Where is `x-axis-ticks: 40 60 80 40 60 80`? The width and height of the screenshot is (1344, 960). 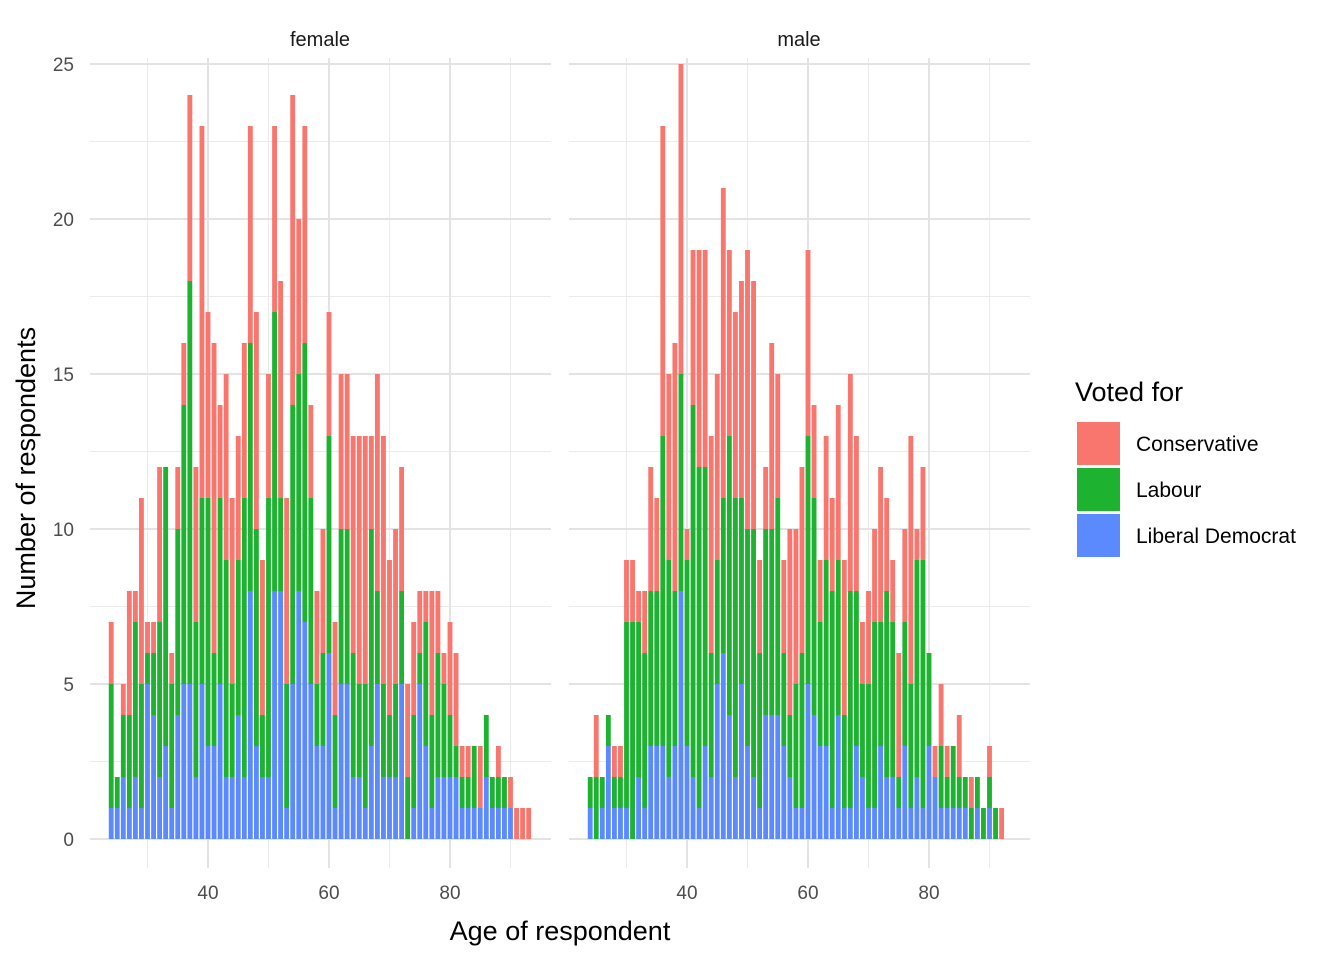
x-axis-ticks: 40 60 80 40 60 80 is located at coordinates (568, 893).